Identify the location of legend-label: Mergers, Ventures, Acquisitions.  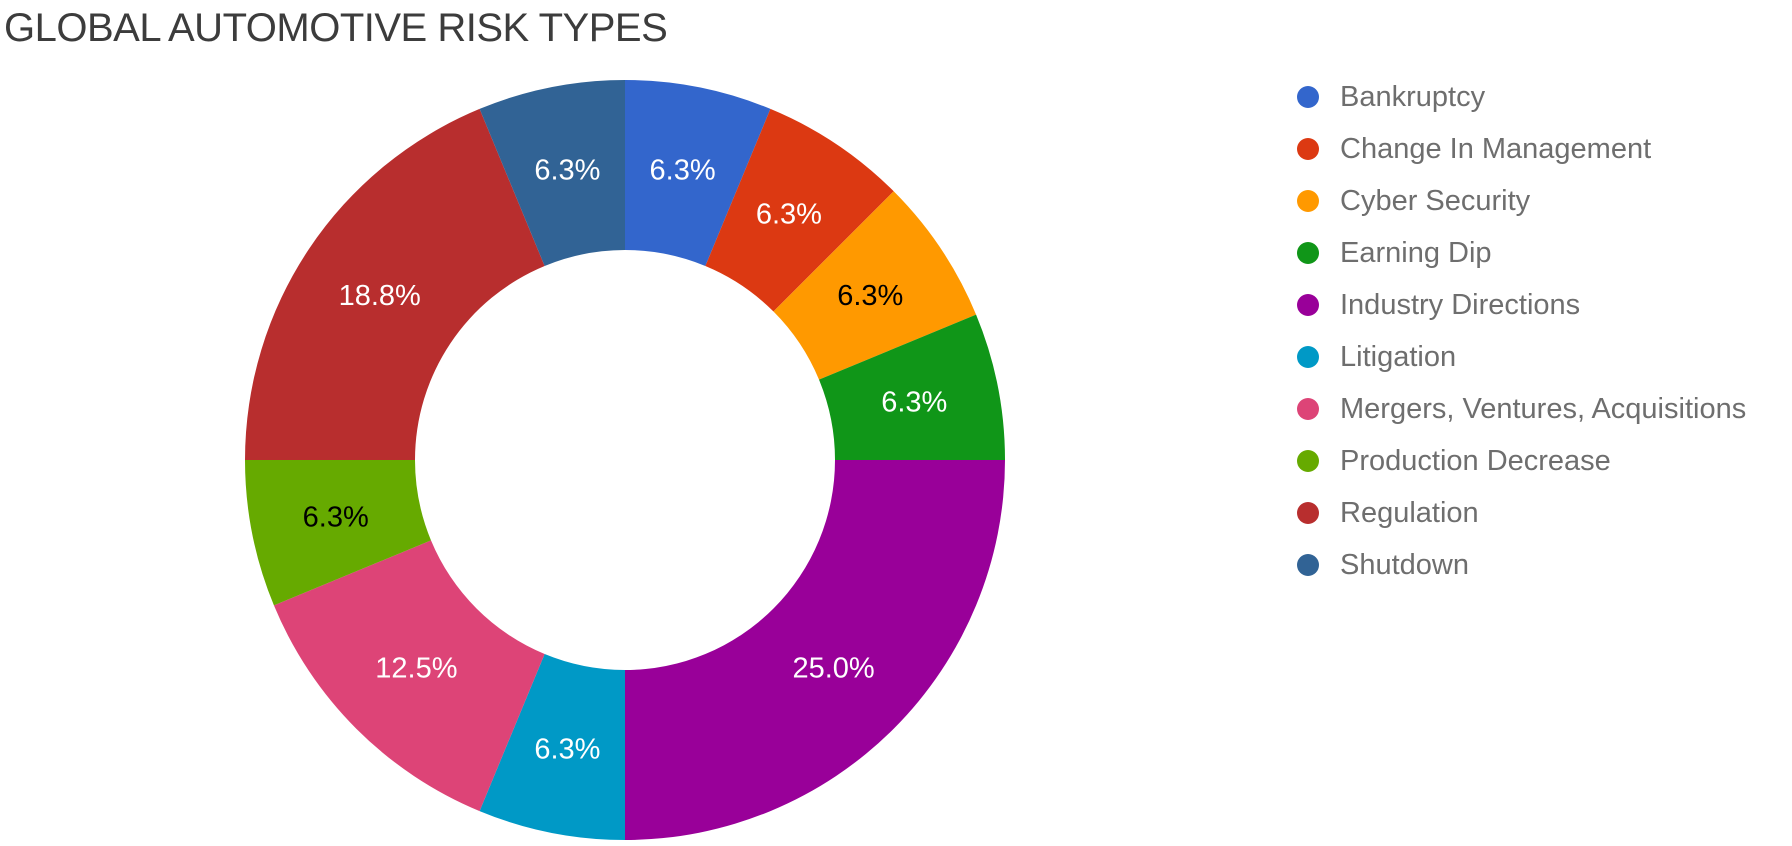
(1543, 408).